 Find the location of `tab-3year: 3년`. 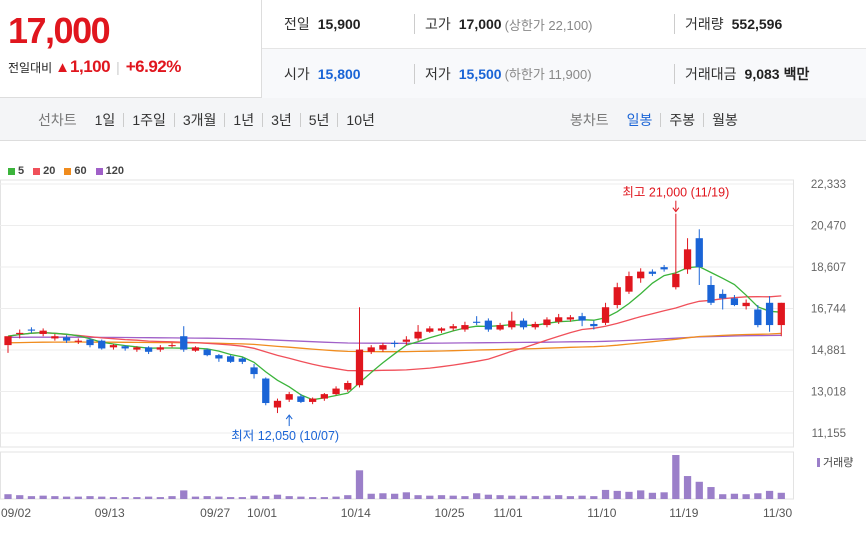

tab-3year: 3년 is located at coordinates (281, 119).